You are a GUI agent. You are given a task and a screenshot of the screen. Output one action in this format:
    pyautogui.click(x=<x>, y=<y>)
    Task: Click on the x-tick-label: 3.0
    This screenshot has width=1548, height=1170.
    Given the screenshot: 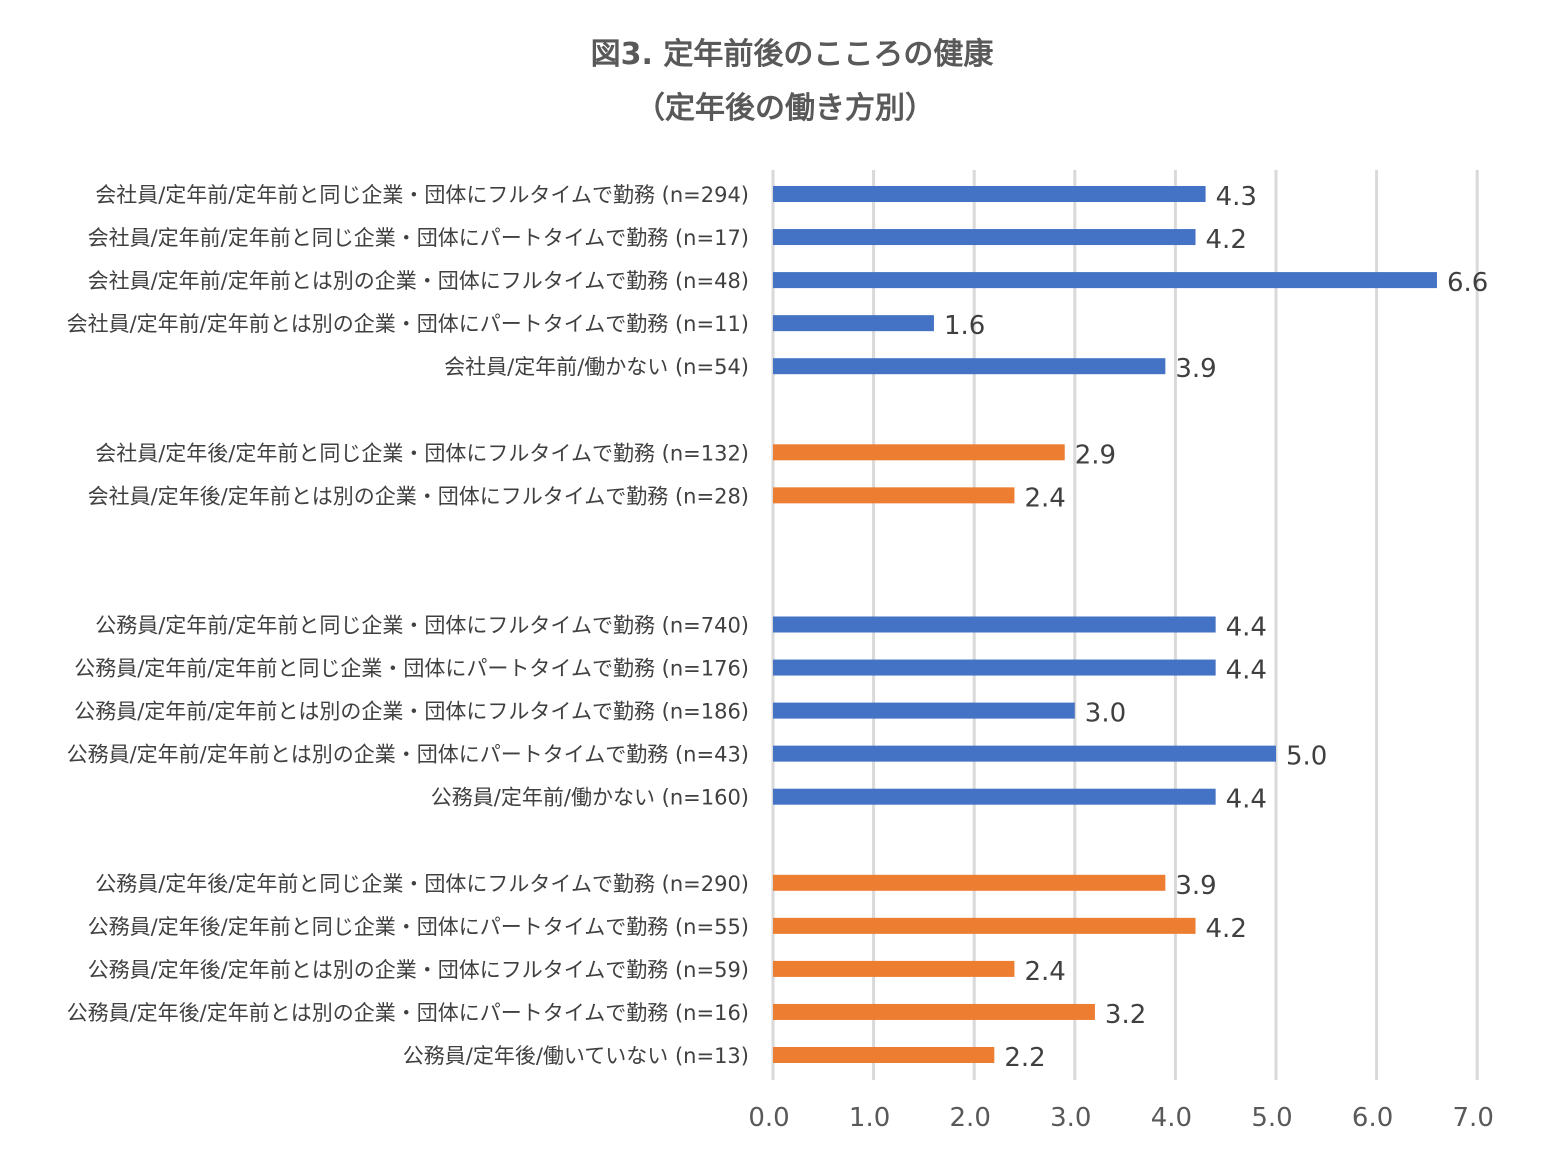 What is the action you would take?
    pyautogui.click(x=1070, y=1118)
    